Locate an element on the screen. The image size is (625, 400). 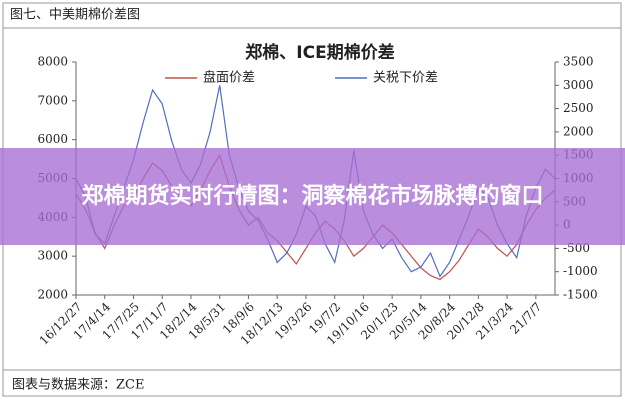
legend-label: 关税下价差 is located at coordinates (405, 78).